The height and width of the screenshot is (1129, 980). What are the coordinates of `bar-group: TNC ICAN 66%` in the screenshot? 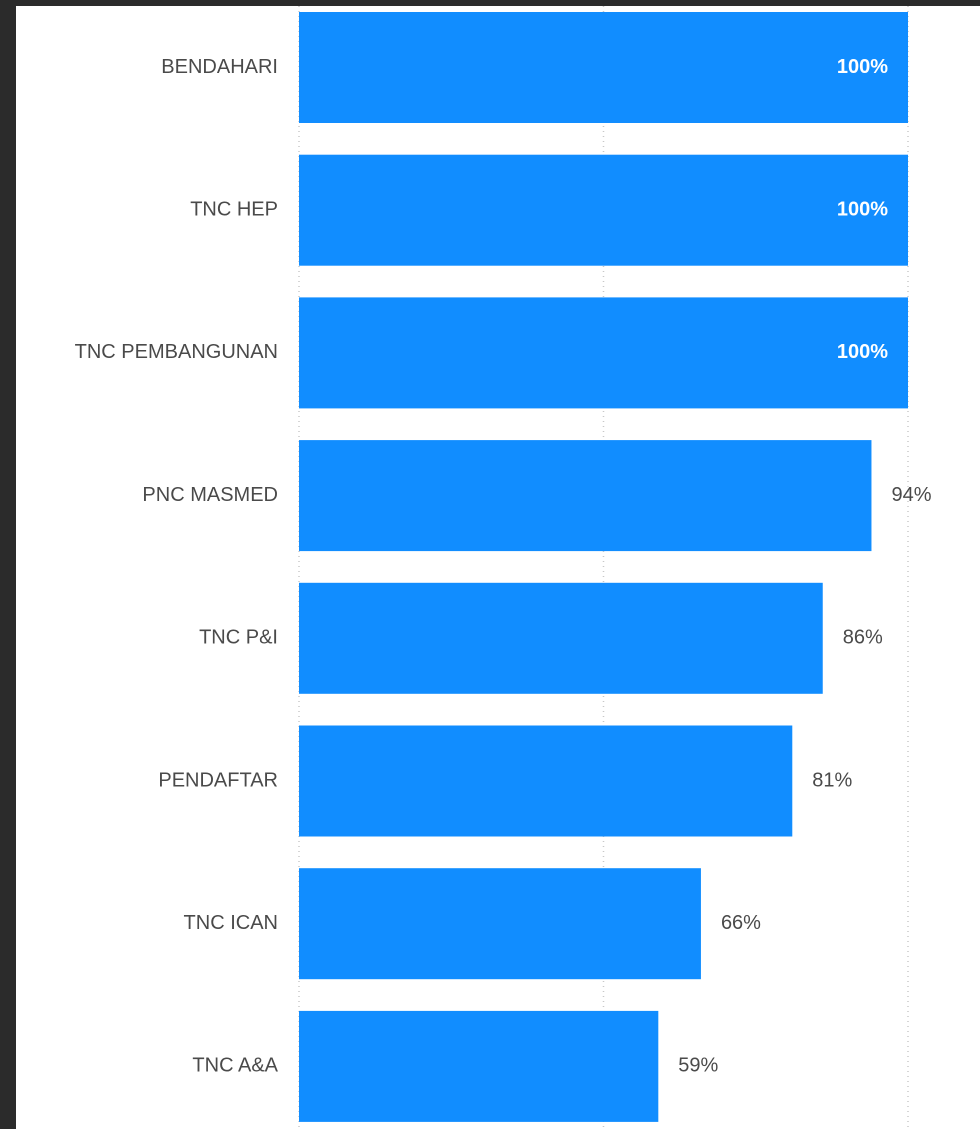 It's located at (473, 923).